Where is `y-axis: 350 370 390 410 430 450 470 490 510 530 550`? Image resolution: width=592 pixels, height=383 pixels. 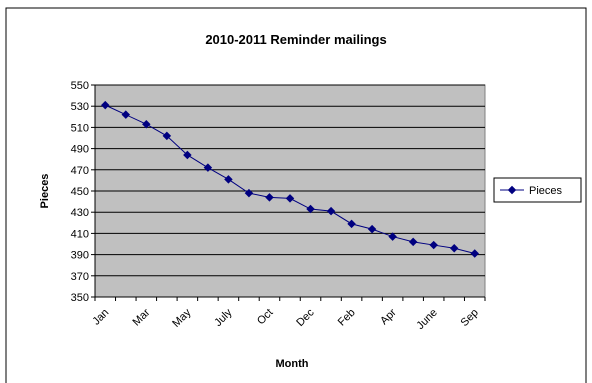
y-axis: 350 370 390 410 430 450 470 490 510 530 550 is located at coordinates (83, 192).